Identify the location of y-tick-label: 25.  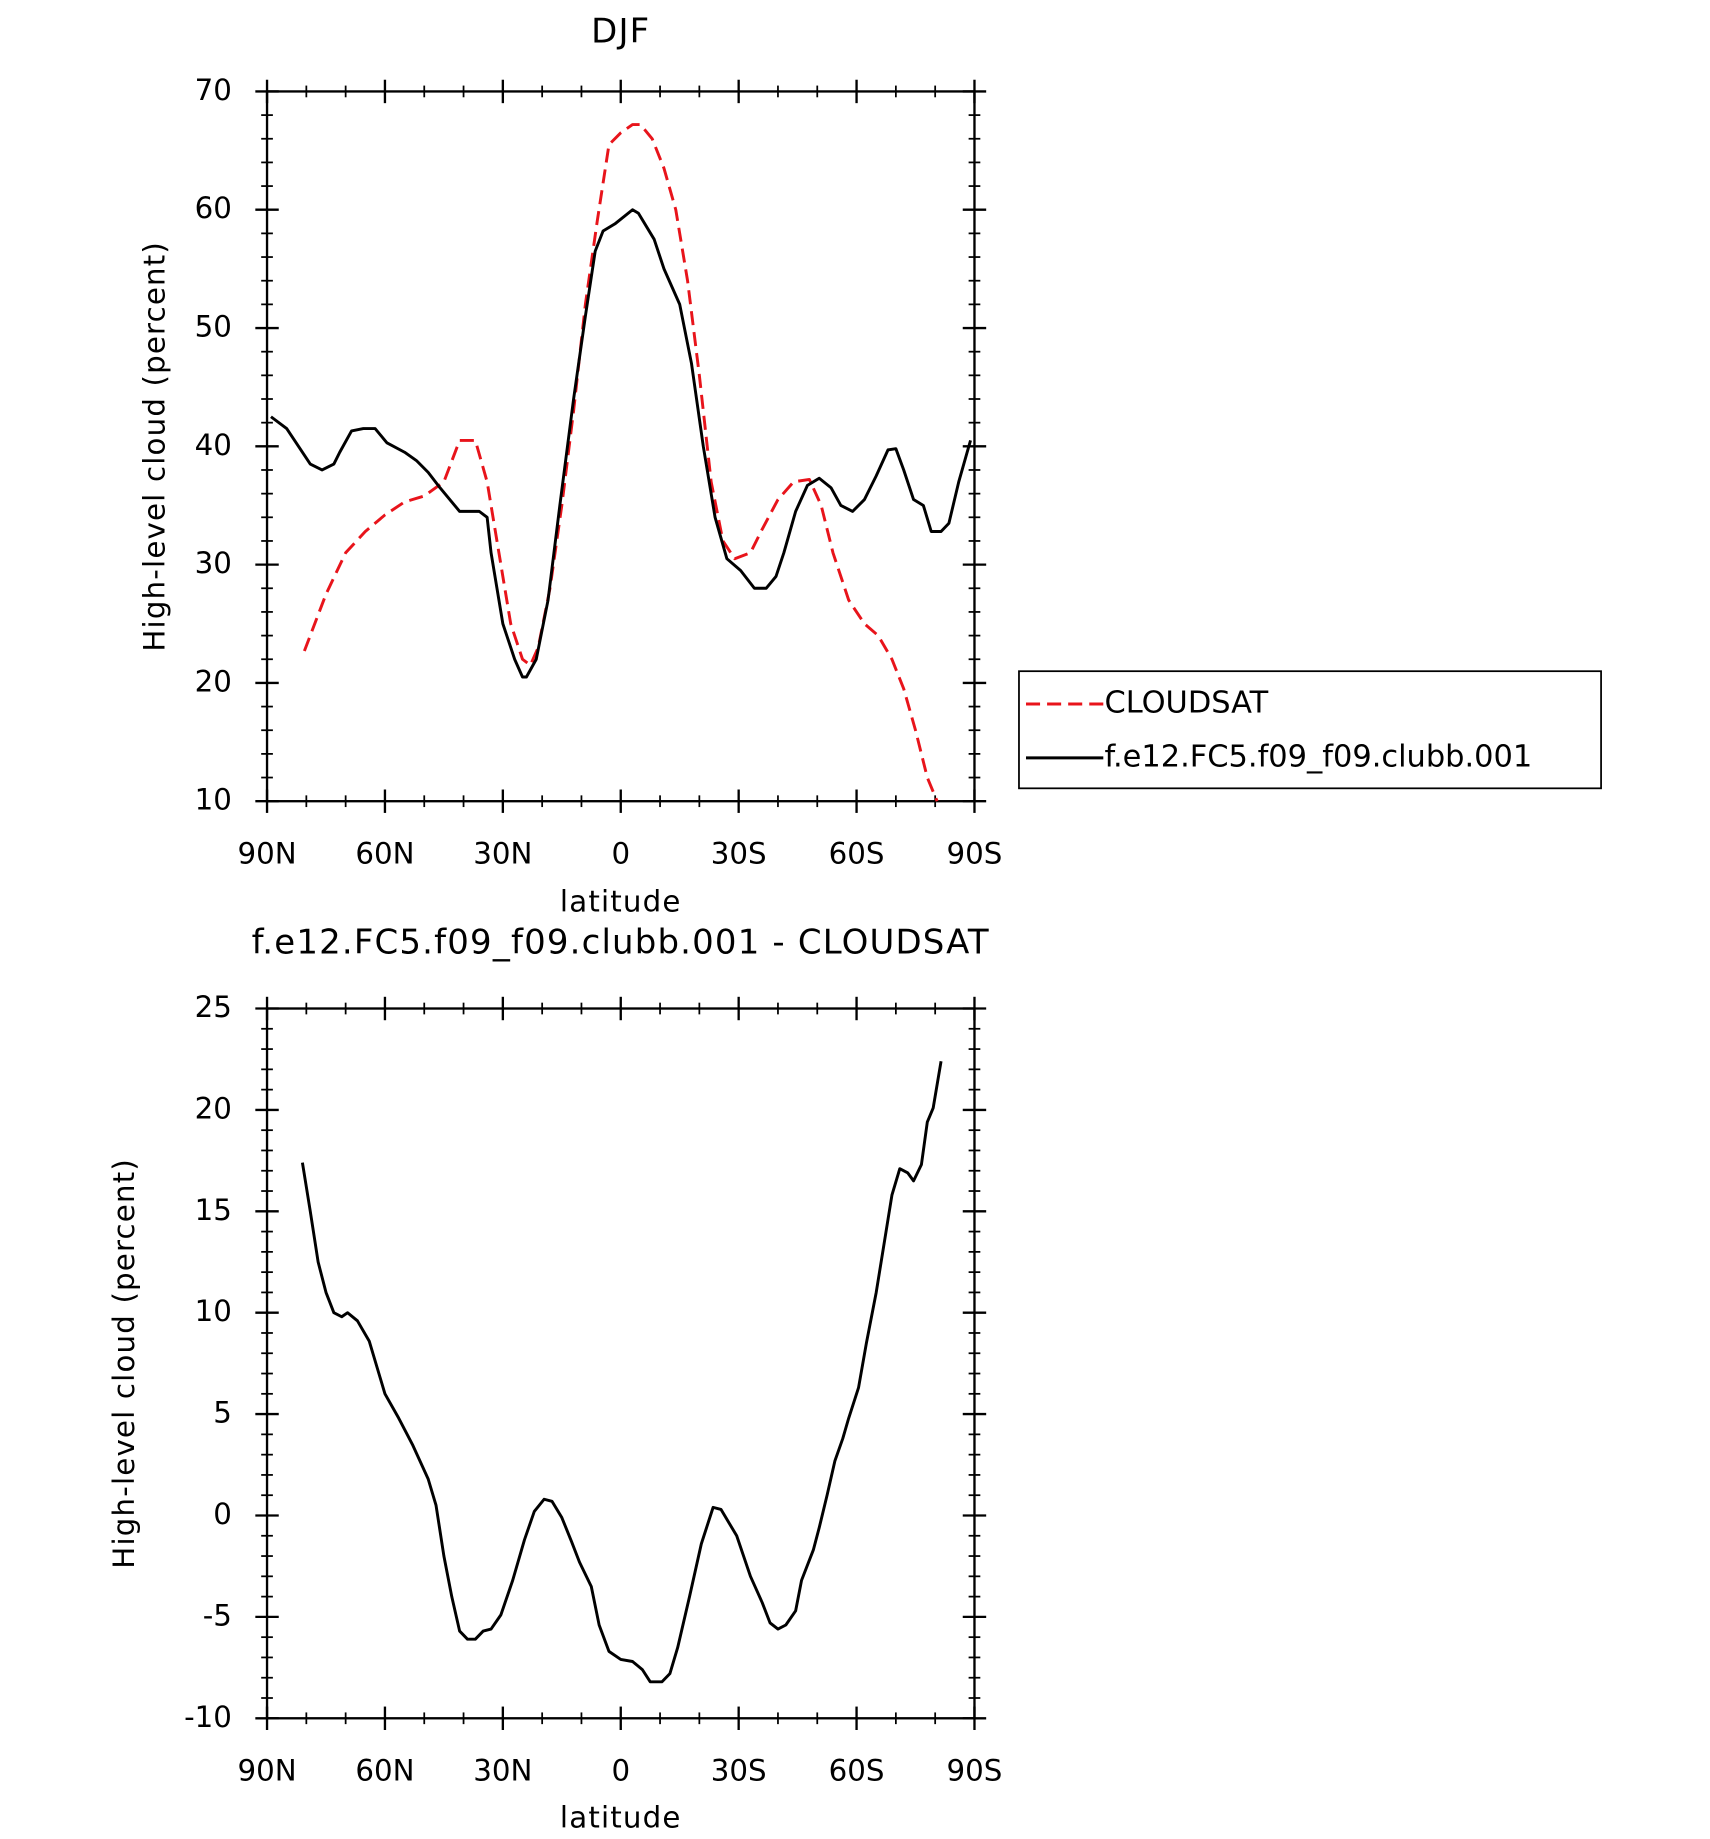
(213, 1007).